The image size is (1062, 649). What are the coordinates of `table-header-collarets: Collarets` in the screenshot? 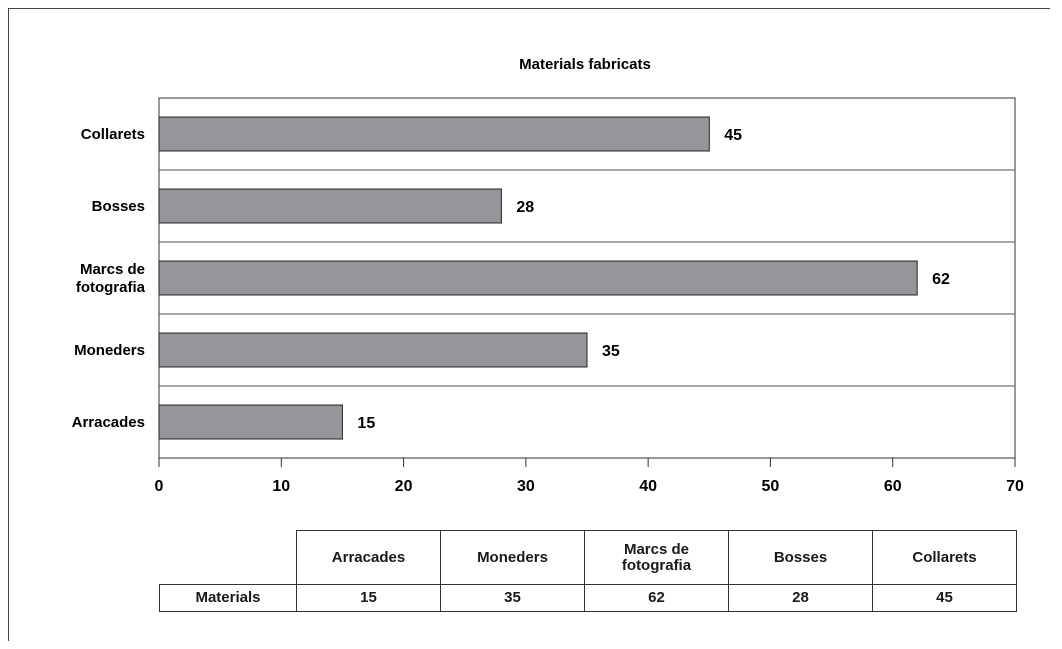 It's located at (944, 557).